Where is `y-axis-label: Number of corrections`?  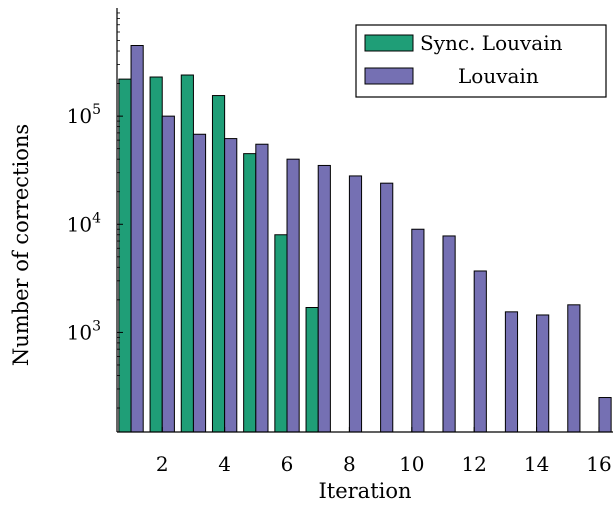 y-axis-label: Number of corrections is located at coordinates (21, 245).